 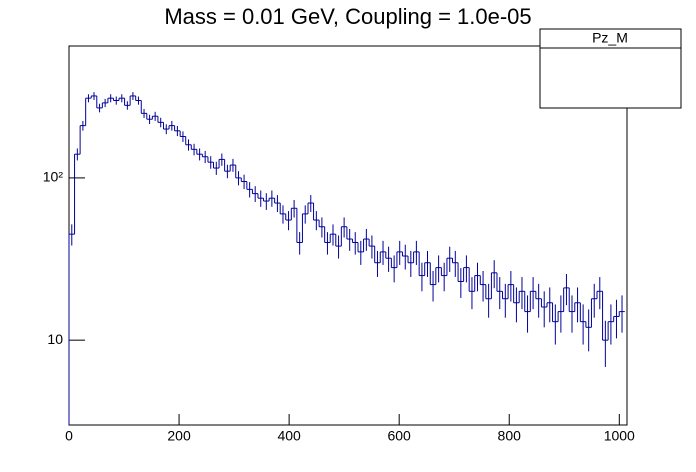 I want to click on x-tick-label: 200, so click(x=179, y=436).